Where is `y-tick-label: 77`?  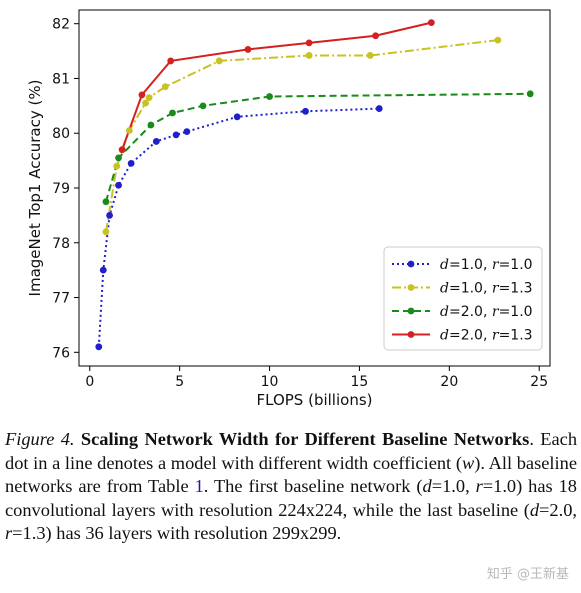 y-tick-label: 77 is located at coordinates (61, 299).